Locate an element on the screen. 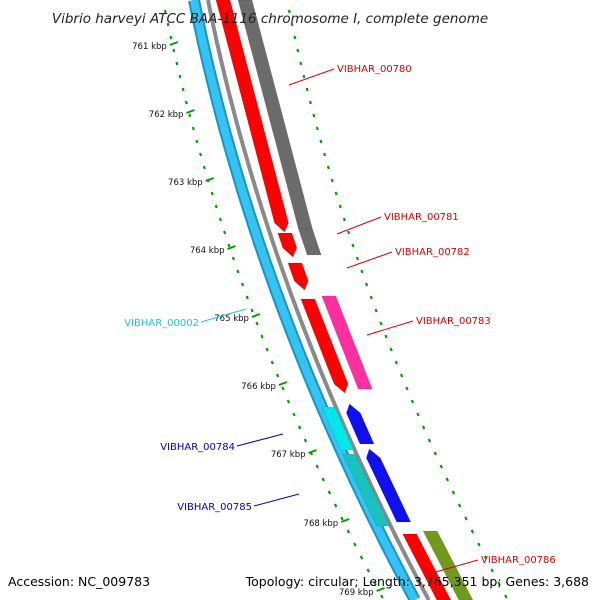  gene-label-vibhar-00002: VIBHAR_00002 is located at coordinates (161, 323).